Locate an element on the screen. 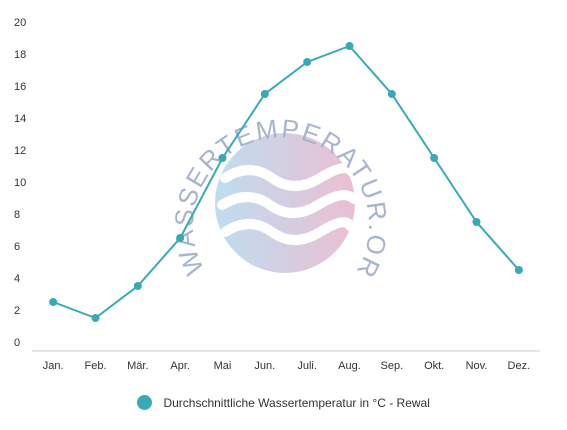  y-tick-label: 20 is located at coordinates (20, 23).